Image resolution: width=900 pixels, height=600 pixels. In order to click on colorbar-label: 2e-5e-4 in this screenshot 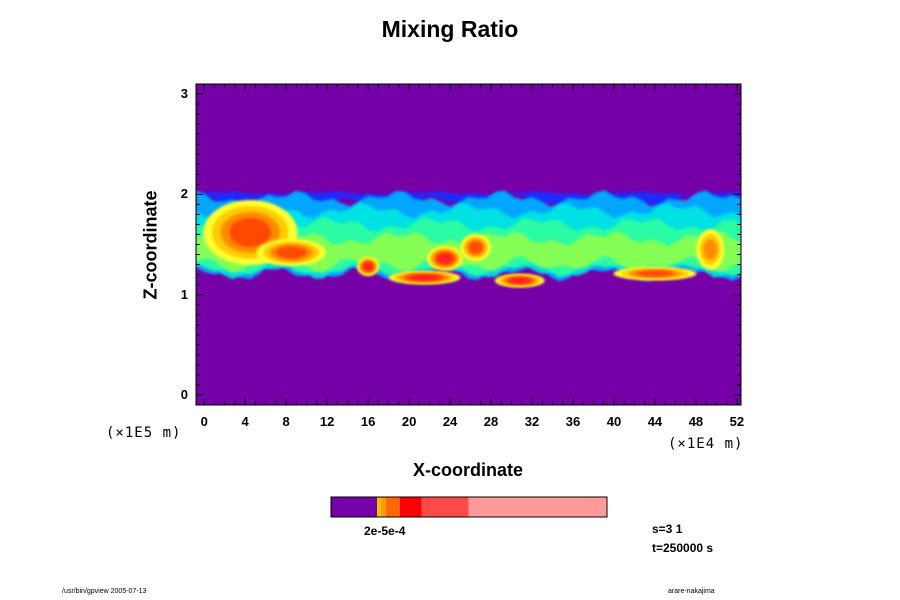, I will do `click(385, 531)`.